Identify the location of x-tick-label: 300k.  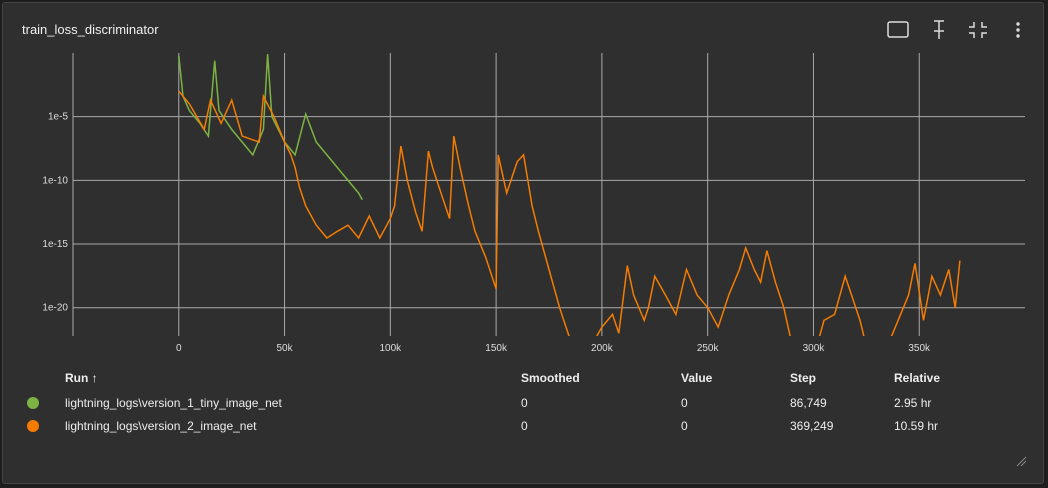
(814, 348).